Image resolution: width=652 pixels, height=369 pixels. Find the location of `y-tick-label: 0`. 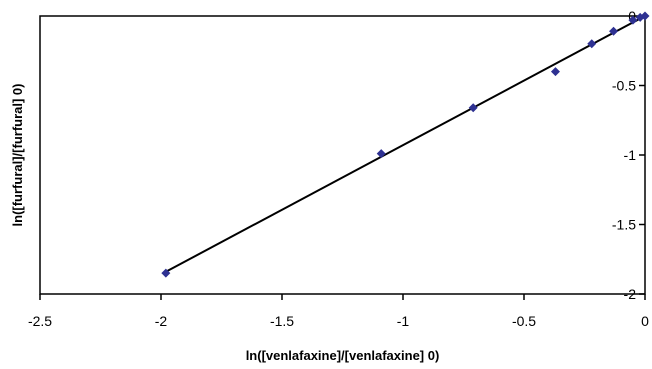

y-tick-label: 0 is located at coordinates (632, 16).